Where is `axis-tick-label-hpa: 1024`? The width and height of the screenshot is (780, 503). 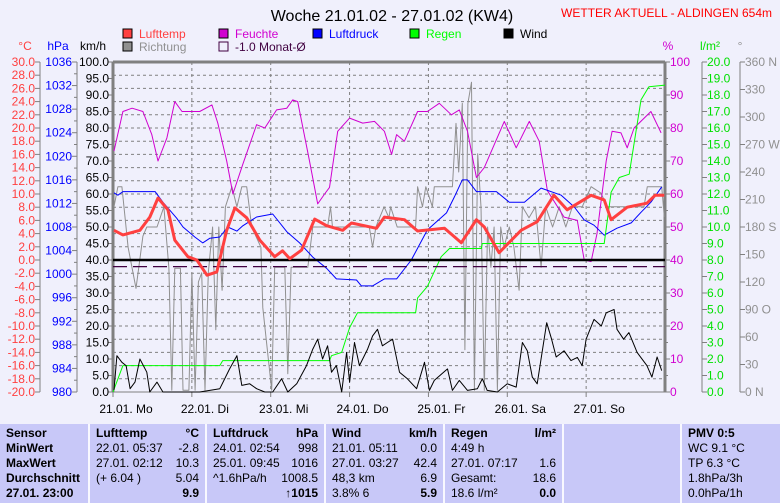
axis-tick-label-hpa: 1024 is located at coordinates (58, 133).